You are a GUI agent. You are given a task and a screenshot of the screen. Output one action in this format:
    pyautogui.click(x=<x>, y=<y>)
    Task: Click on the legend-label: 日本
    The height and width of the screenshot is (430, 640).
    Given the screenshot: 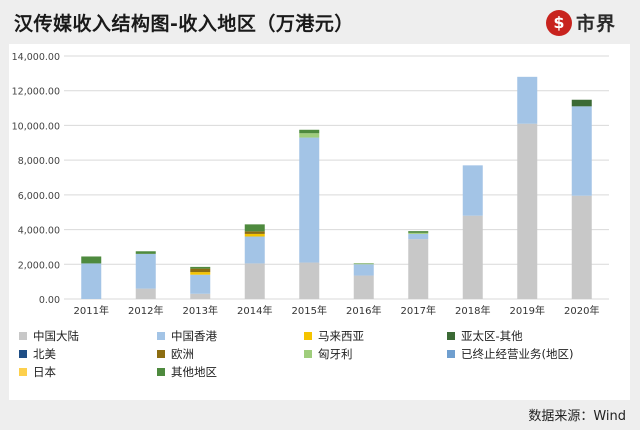 What is the action you would take?
    pyautogui.click(x=44, y=372)
    